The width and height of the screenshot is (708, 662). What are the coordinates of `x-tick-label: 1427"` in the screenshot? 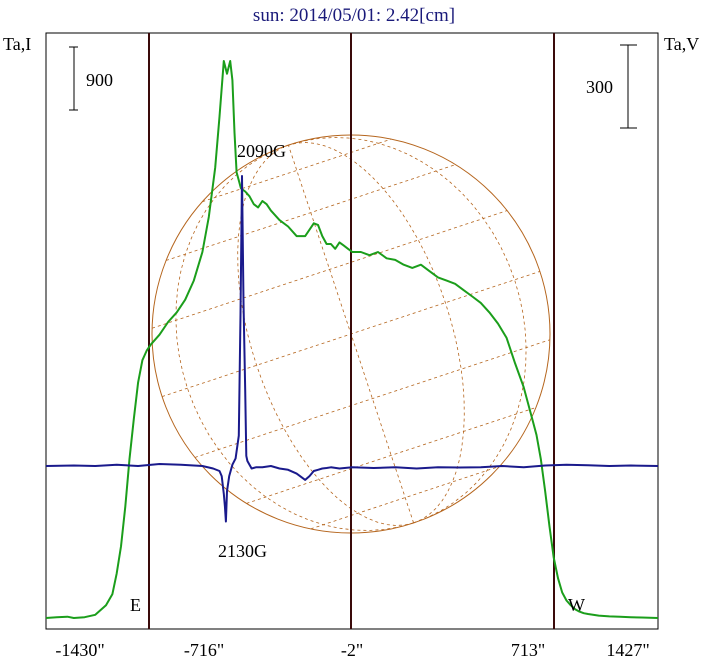 It's located at (627, 650).